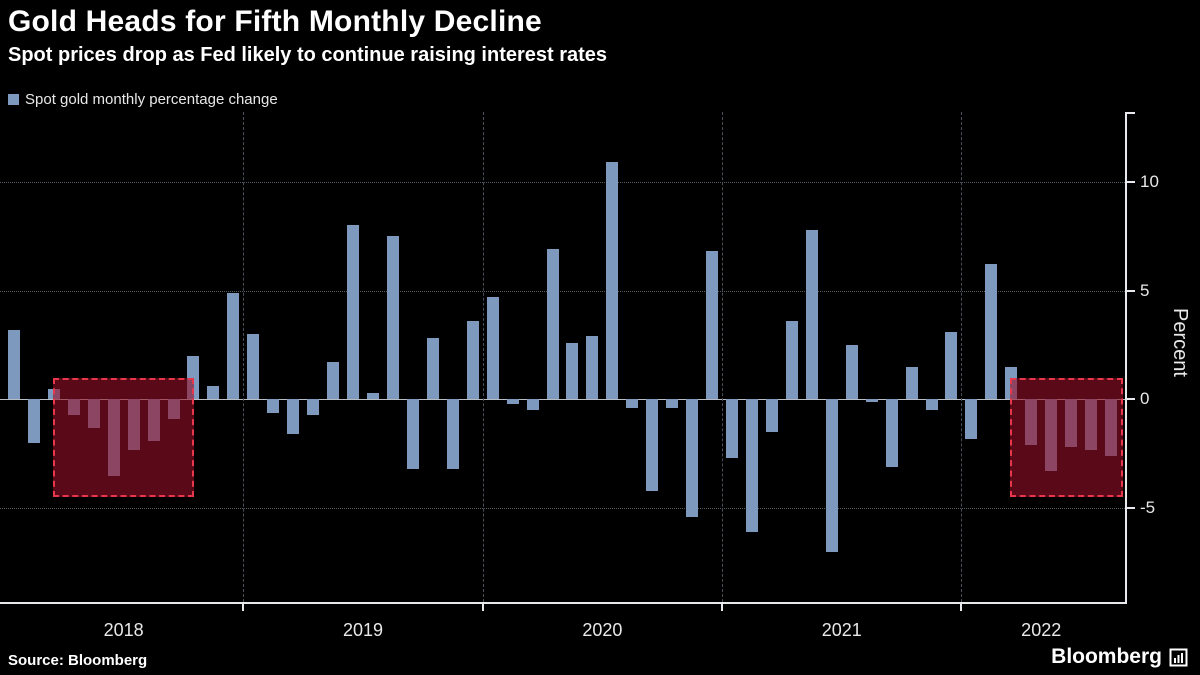 The width and height of the screenshot is (1200, 675). Describe the element at coordinates (1178, 657) in the screenshot. I see `bloomberg-terminal-icon` at that location.